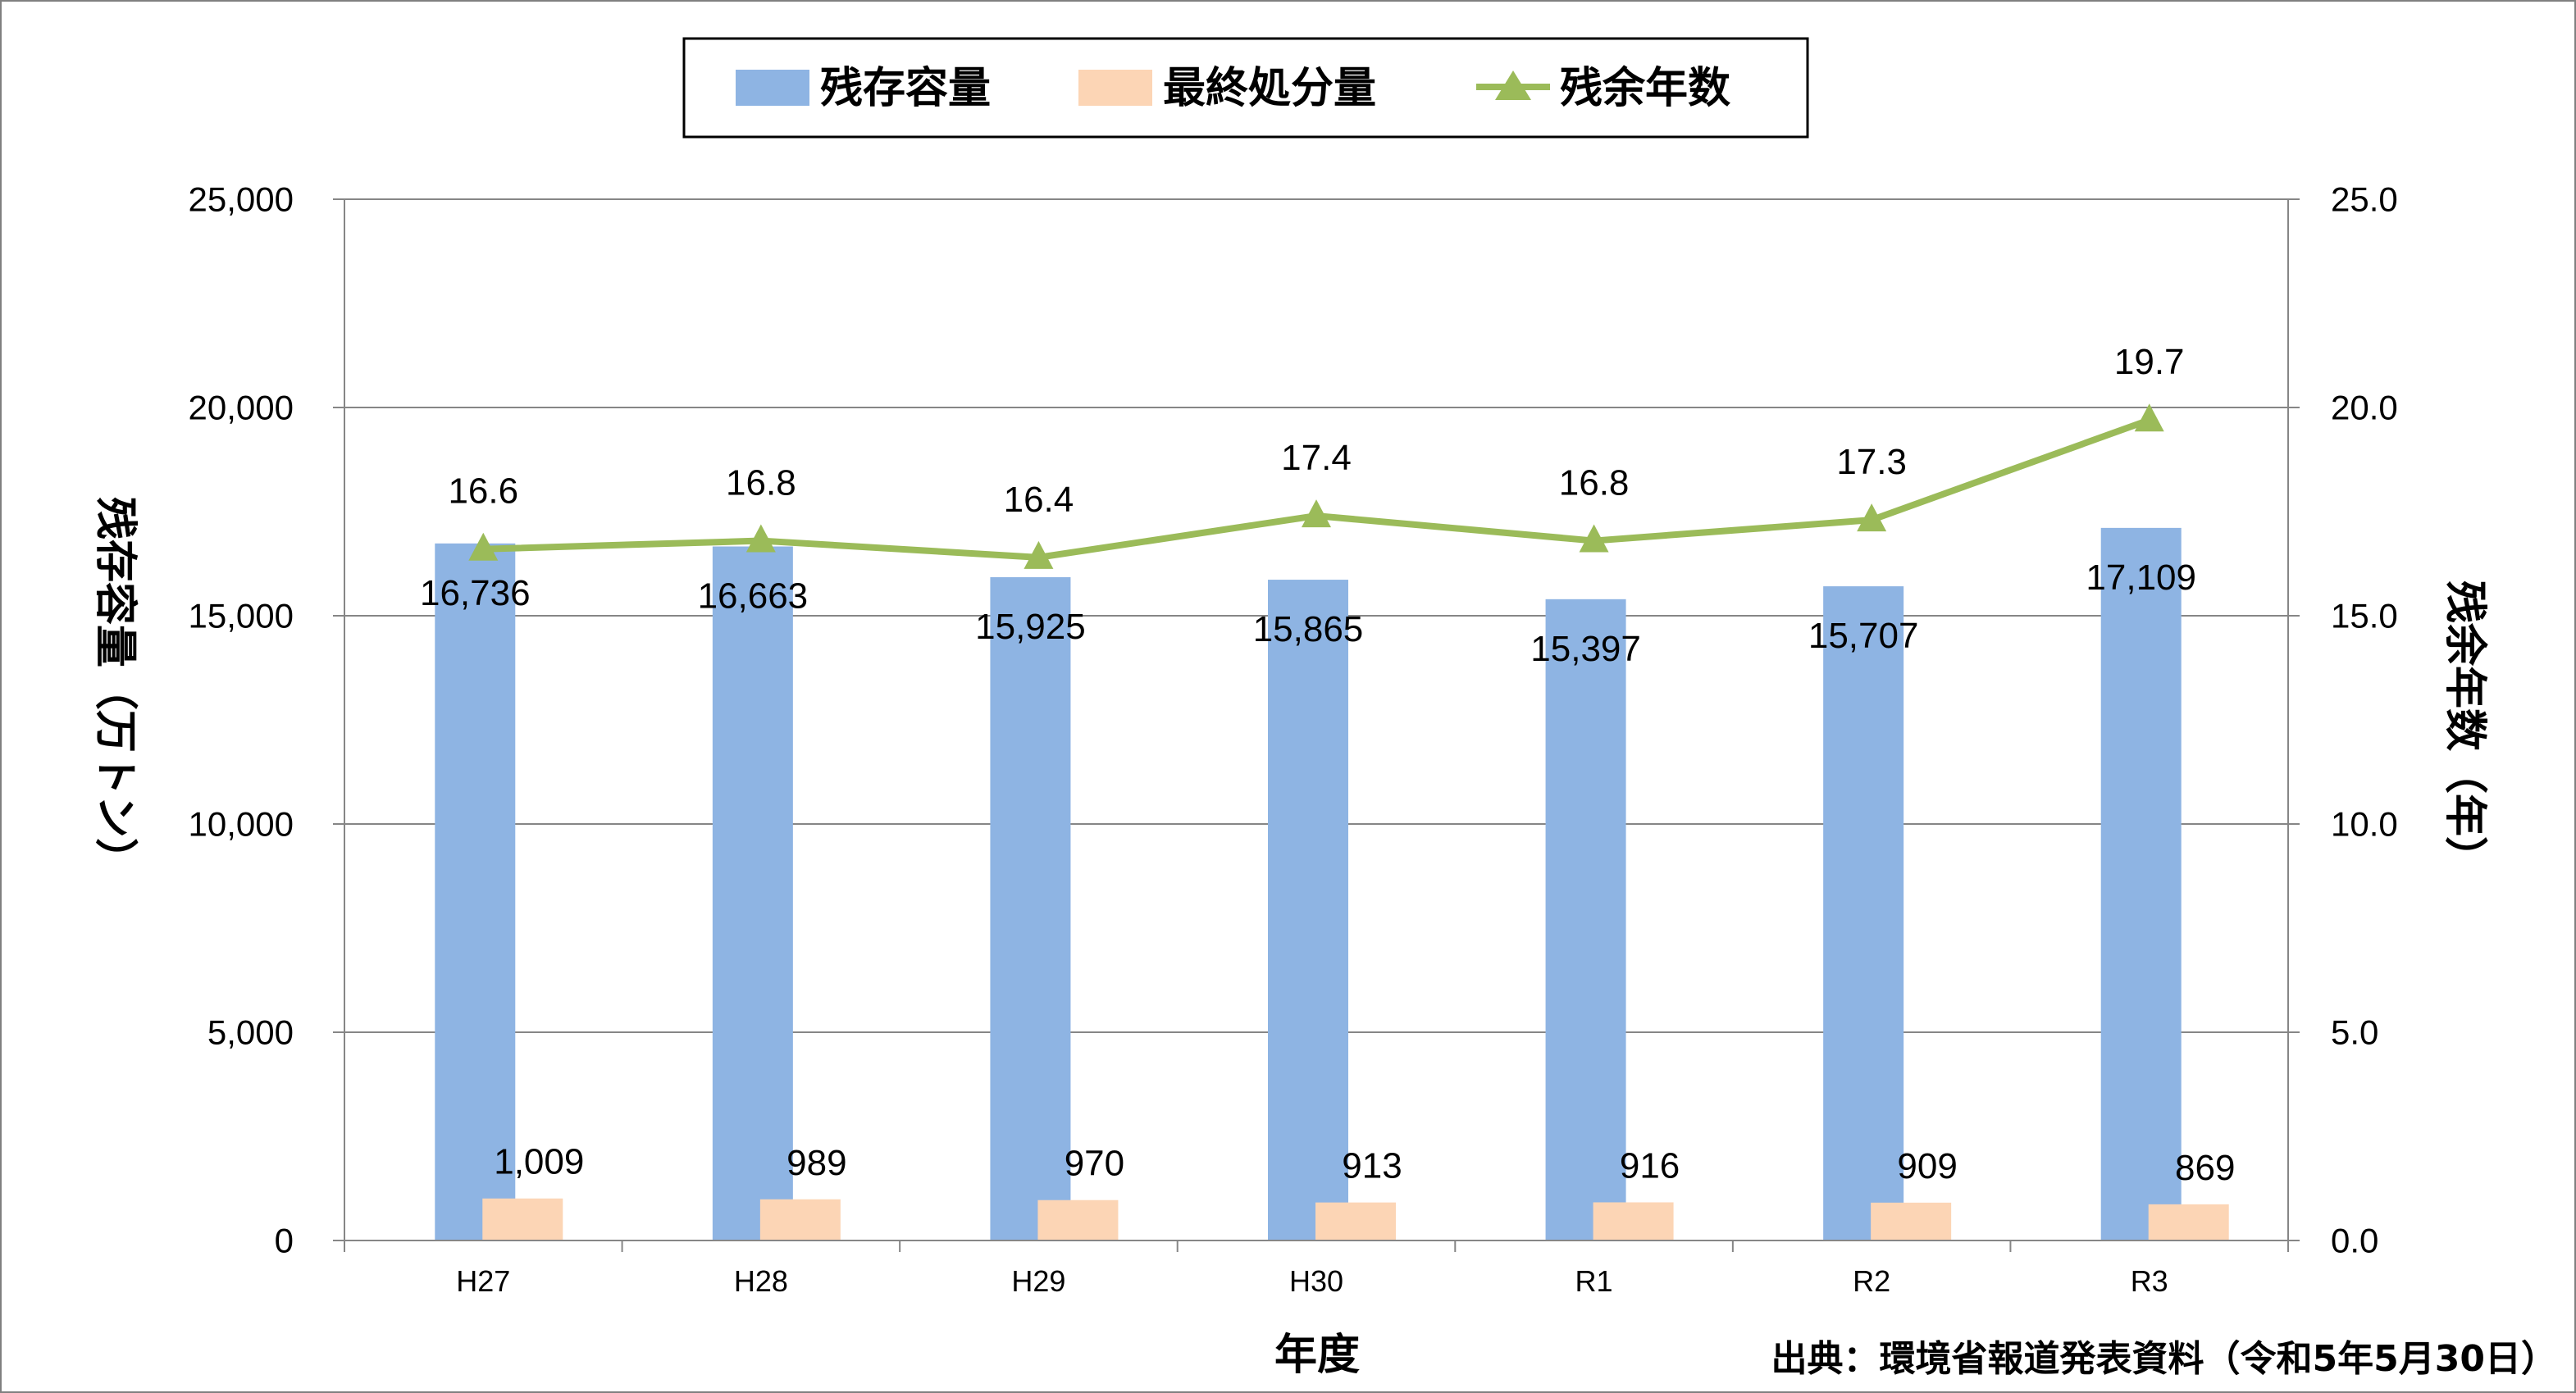 Image resolution: width=2576 pixels, height=1393 pixels. What do you see at coordinates (2364, 408) in the screenshot?
I see `y-tick-label-right: 20.0` at bounding box center [2364, 408].